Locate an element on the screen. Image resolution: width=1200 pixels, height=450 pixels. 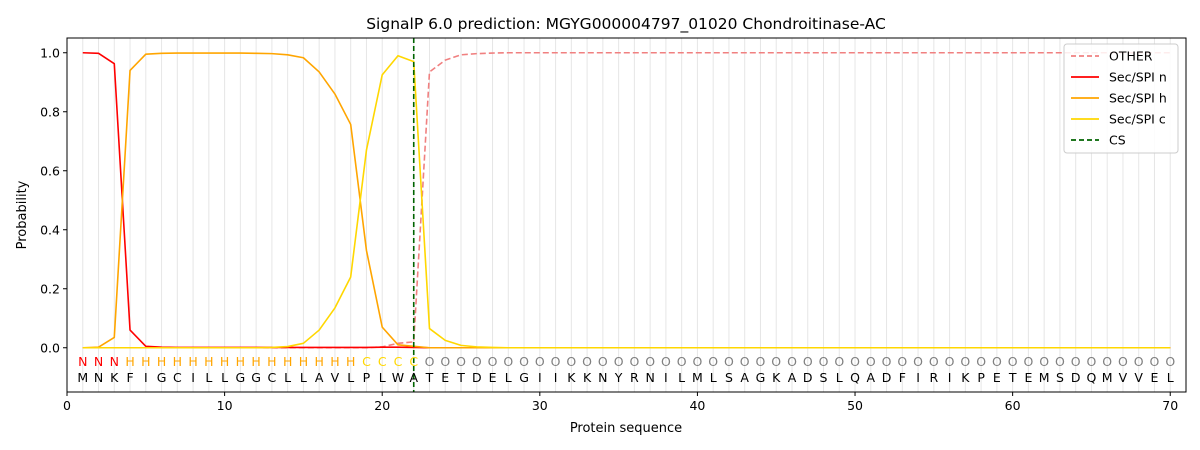
x-axis-label: Protein sequence is located at coordinates (626, 428).